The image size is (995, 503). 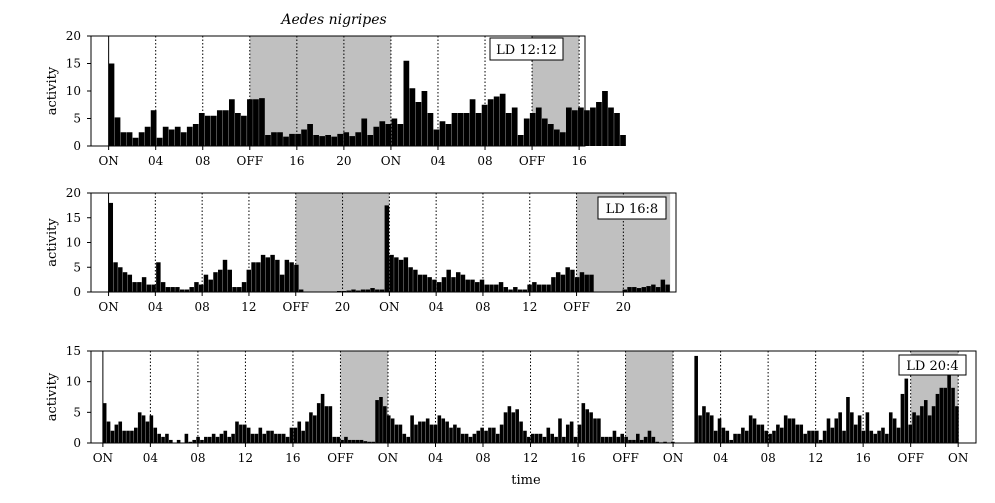 What do you see at coordinates (482, 307) in the screenshot?
I see `x-tick-label: 08` at bounding box center [482, 307].